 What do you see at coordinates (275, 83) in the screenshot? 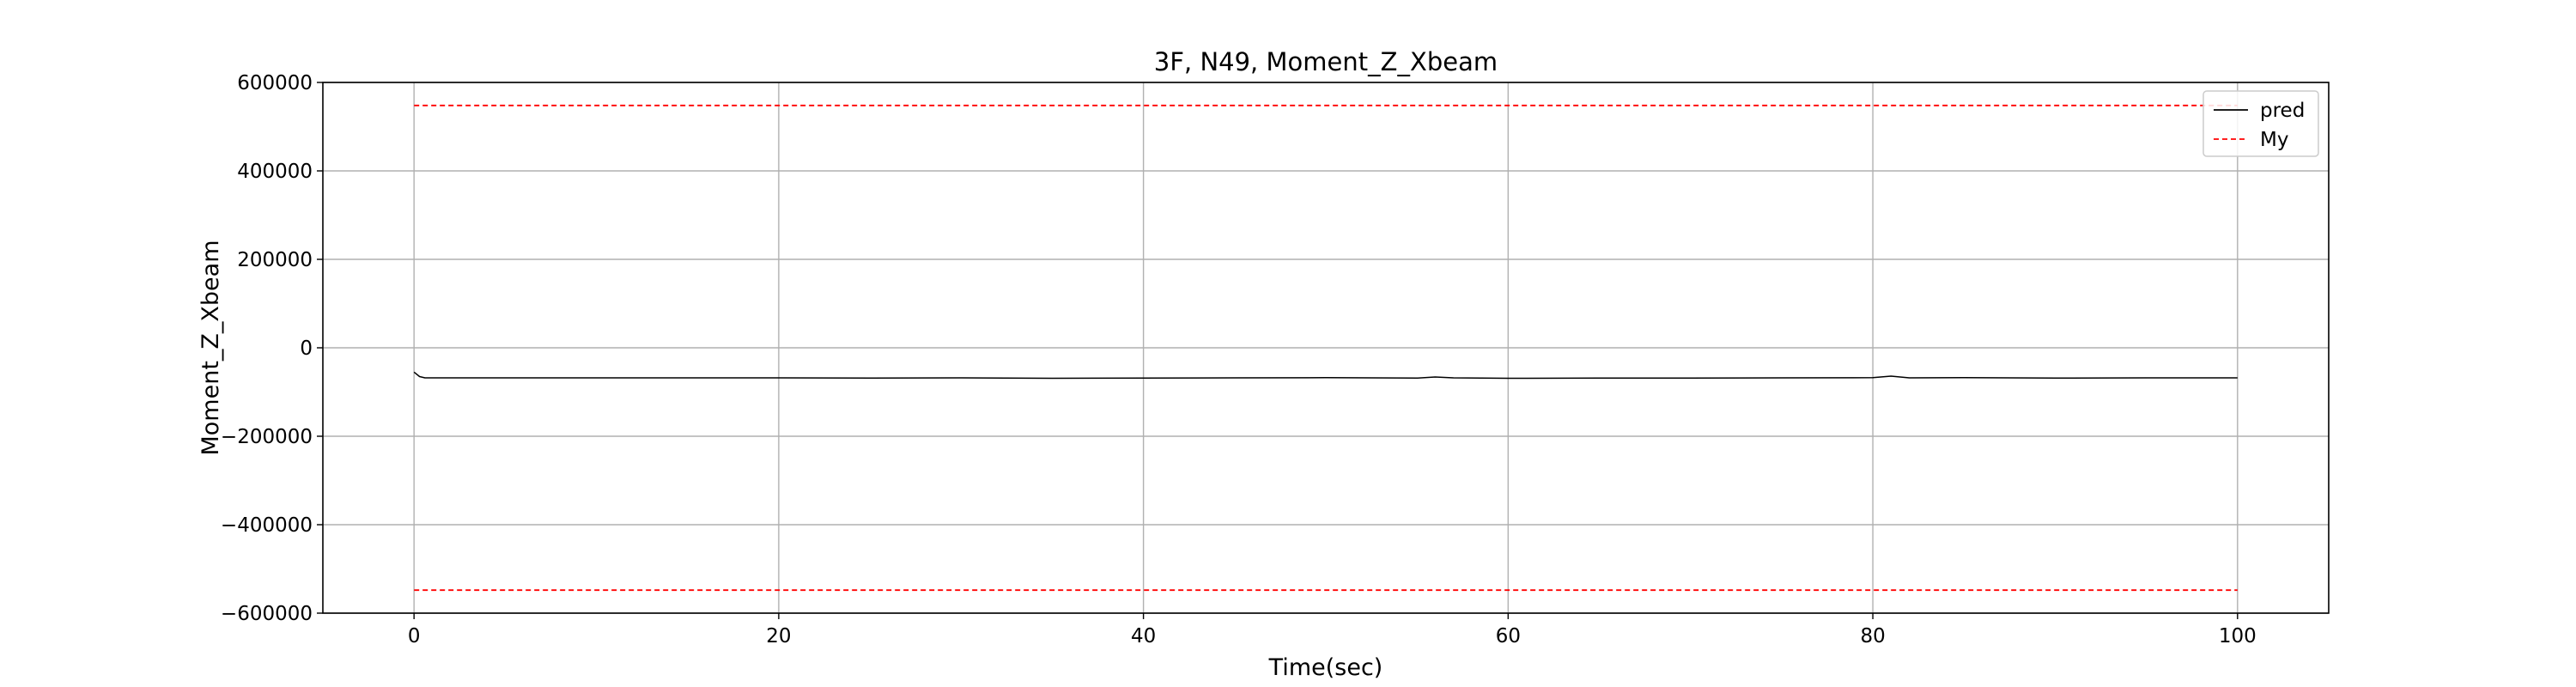
I see `y-tick-label: 600000` at bounding box center [275, 83].